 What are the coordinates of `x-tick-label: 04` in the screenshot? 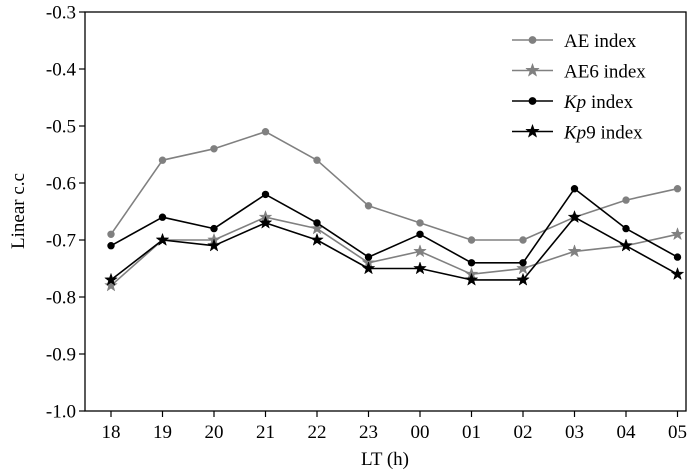 It's located at (627, 432).